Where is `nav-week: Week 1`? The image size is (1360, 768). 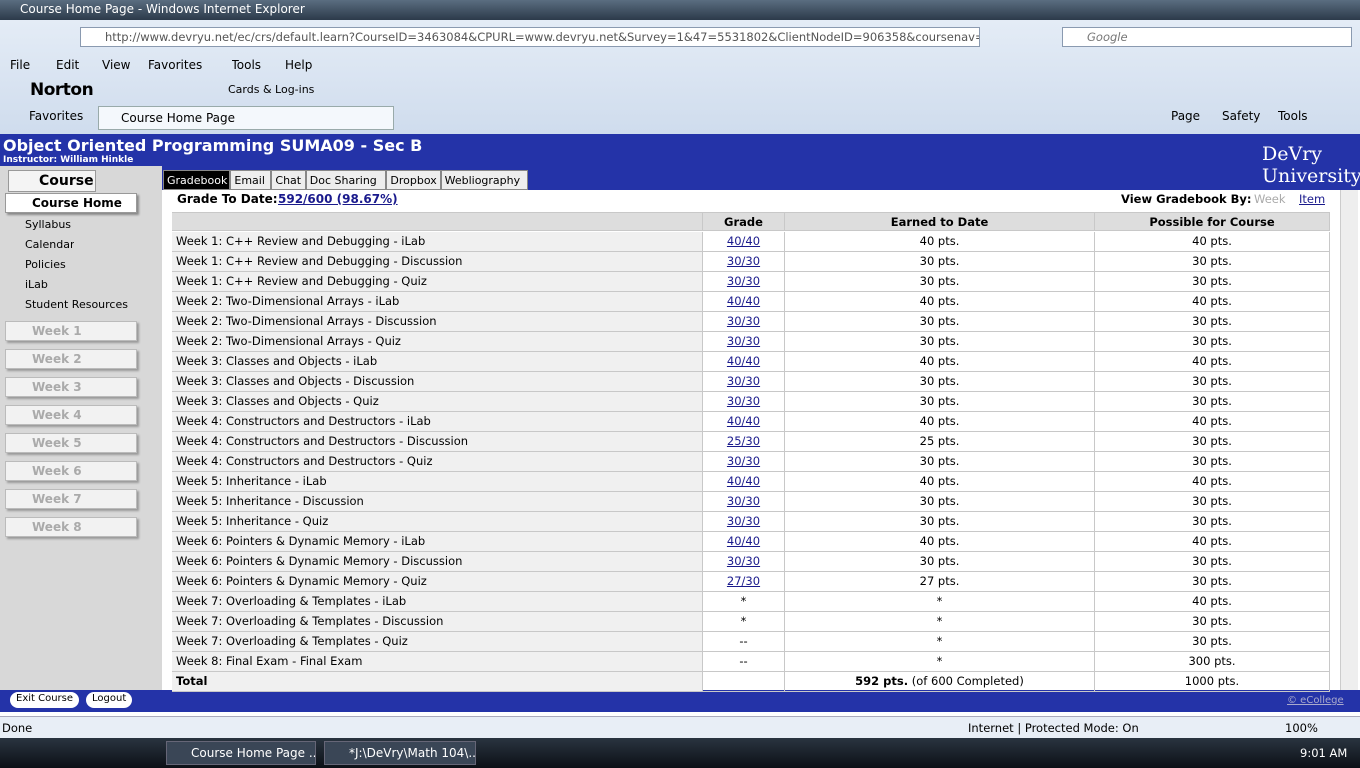 nav-week: Week 1 is located at coordinates (71, 331).